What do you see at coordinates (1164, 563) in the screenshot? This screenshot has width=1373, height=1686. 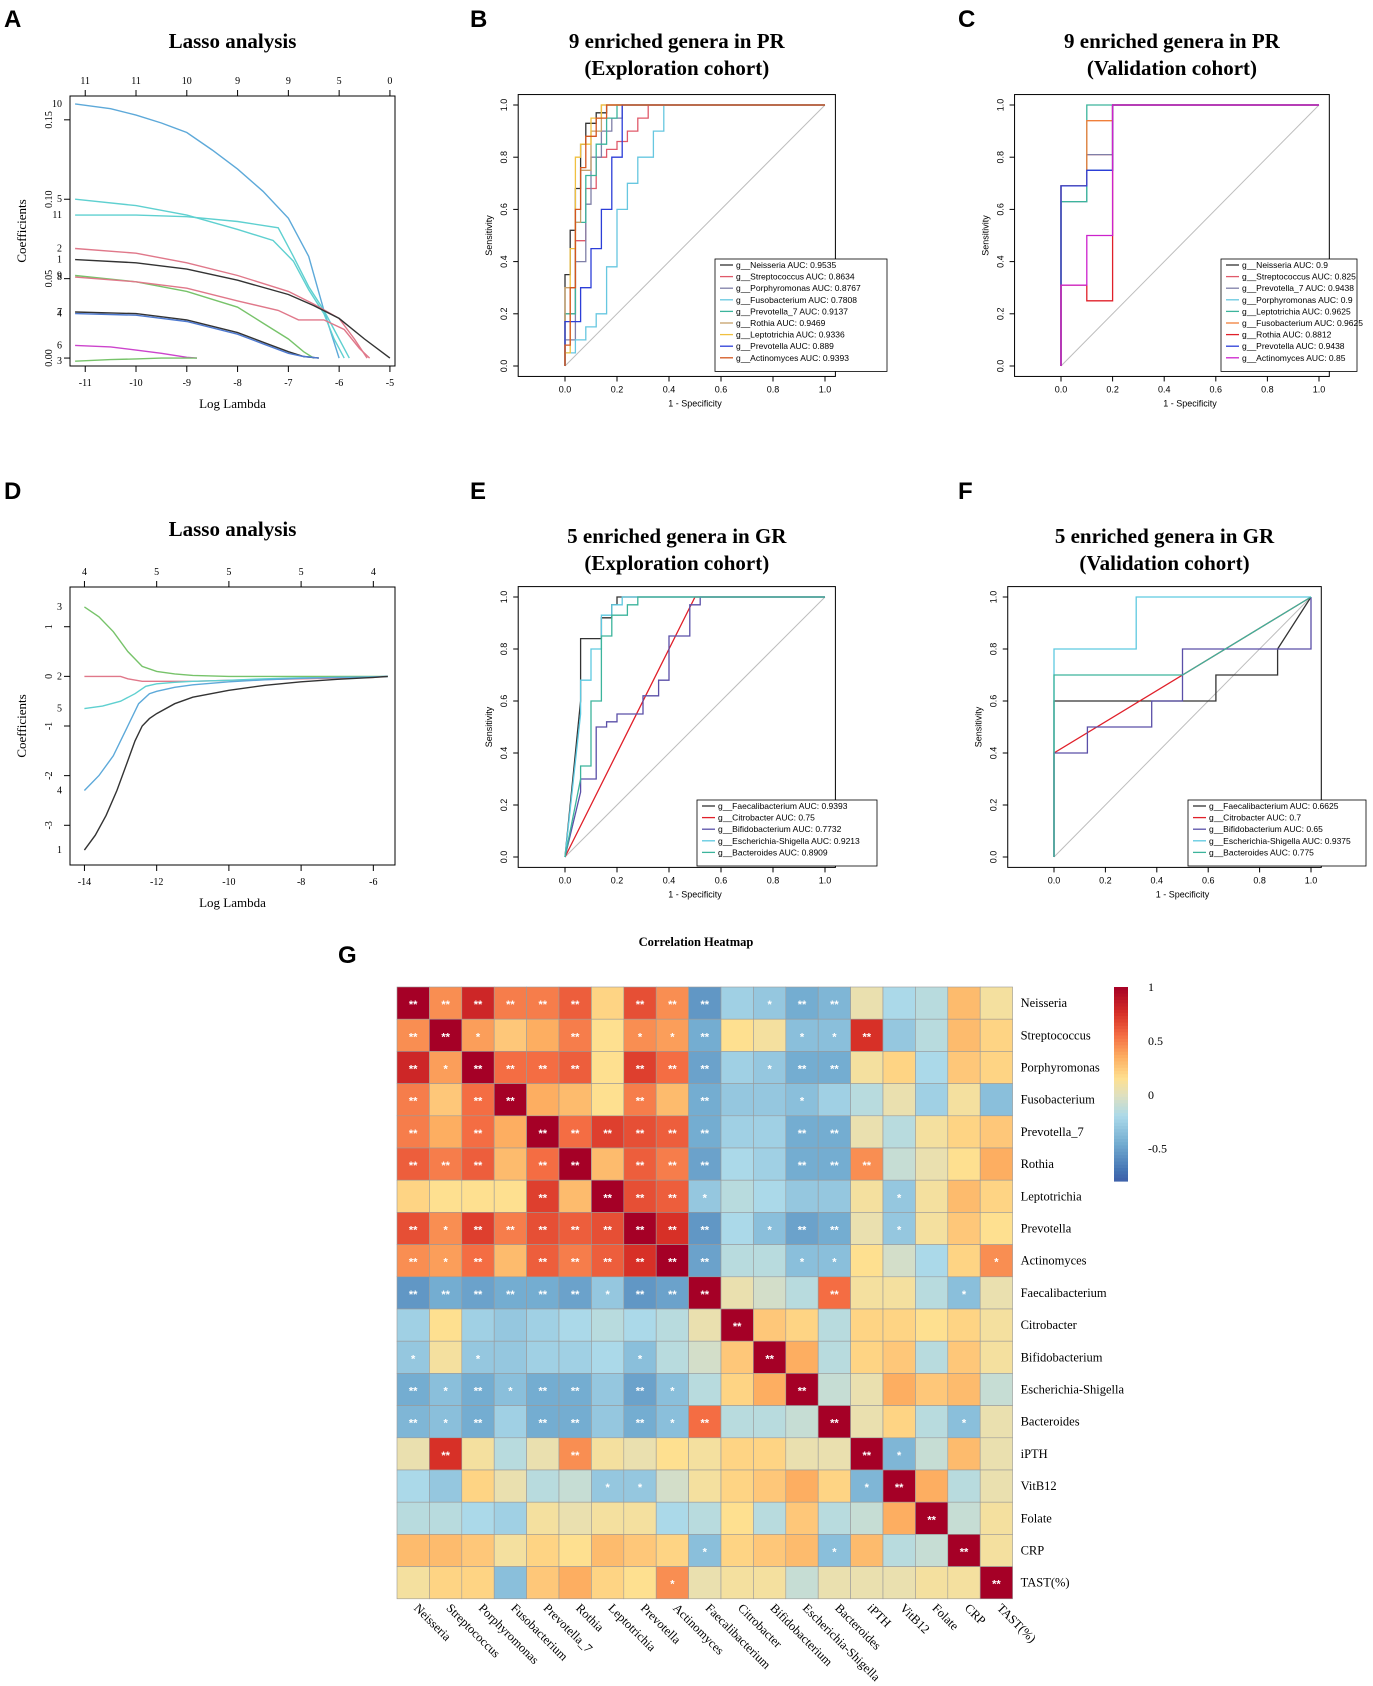 I see `chart-subtitle: (Validation cohort)` at bounding box center [1164, 563].